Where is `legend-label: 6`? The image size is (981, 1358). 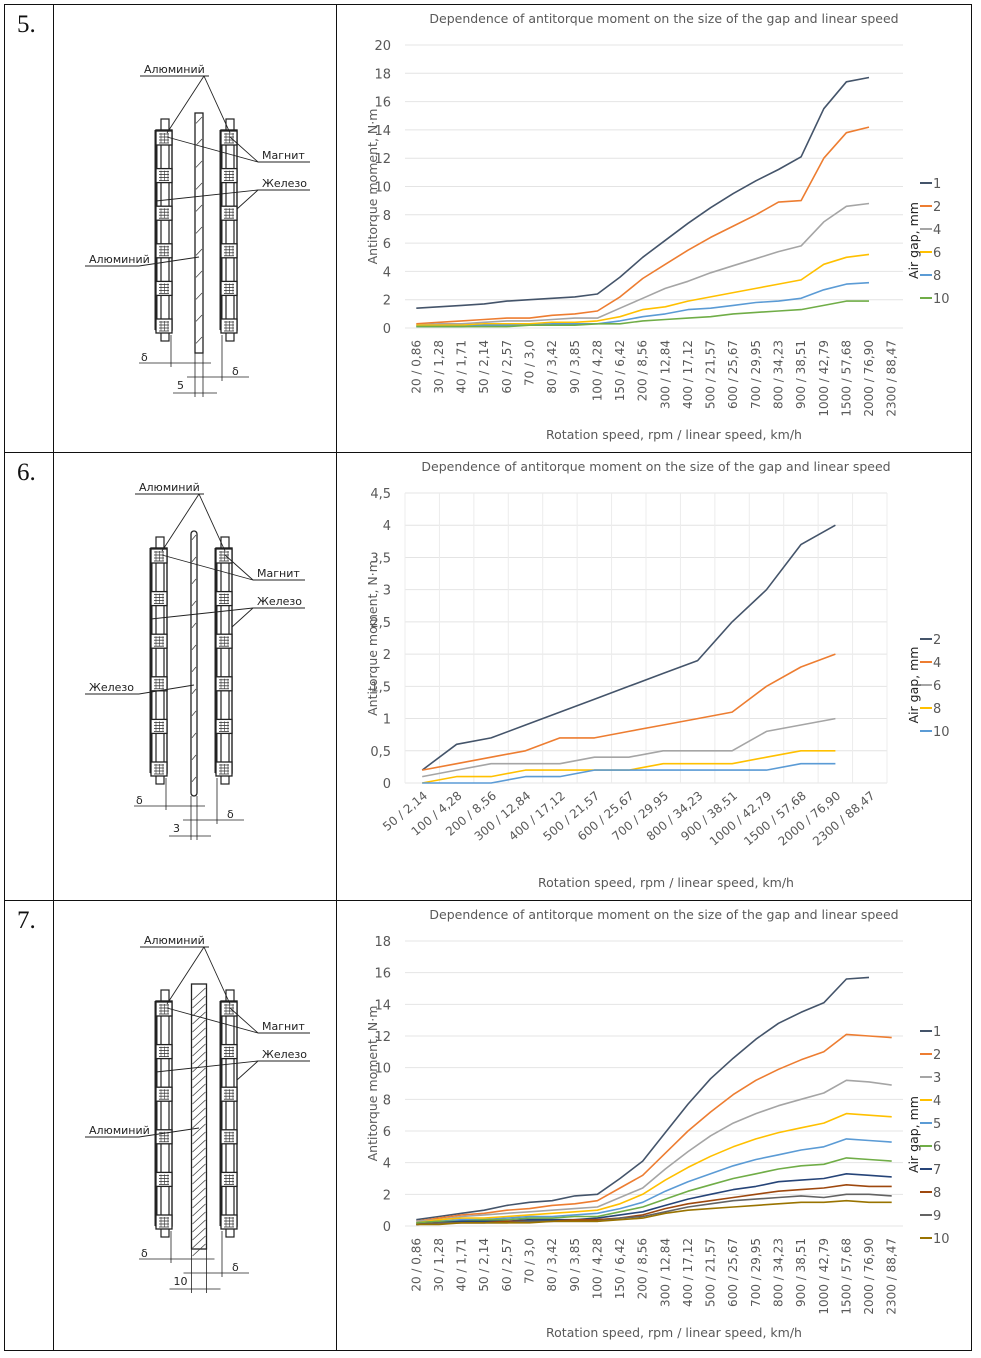
legend-label: 6 is located at coordinates (937, 686).